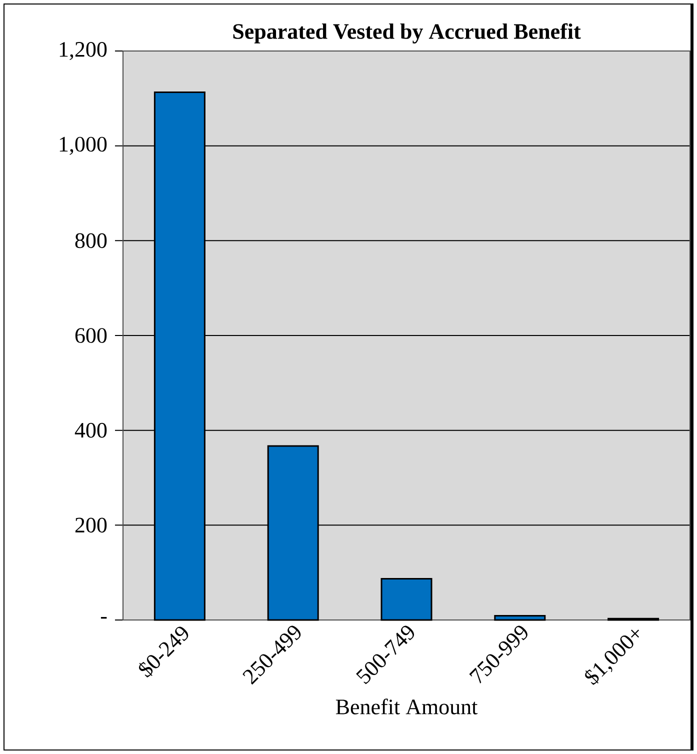 The width and height of the screenshot is (697, 754). Describe the element at coordinates (90, 430) in the screenshot. I see `y-tick-label: 400` at that location.